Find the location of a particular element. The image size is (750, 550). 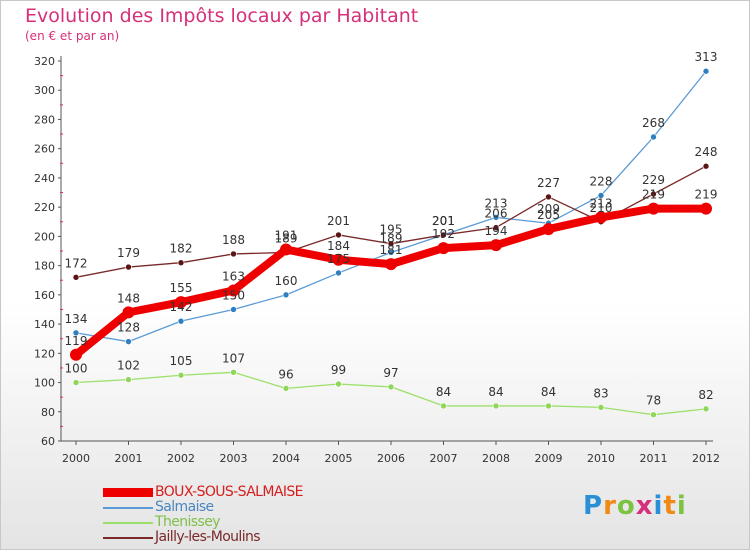

data-label: 210 is located at coordinates (601, 208).